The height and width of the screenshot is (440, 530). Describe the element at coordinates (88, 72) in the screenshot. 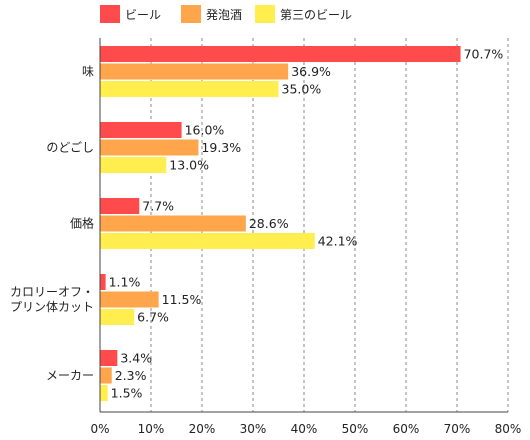

I see `category-label-0-0: 味` at that location.